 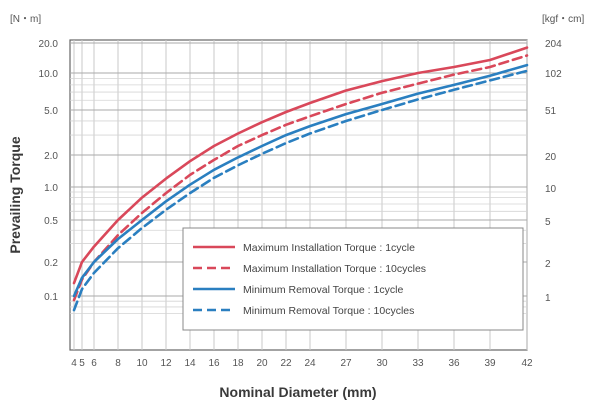 What do you see at coordinates (334, 269) in the screenshot?
I see `legend-label: Maximum Installation Torque : 10cycles` at bounding box center [334, 269].